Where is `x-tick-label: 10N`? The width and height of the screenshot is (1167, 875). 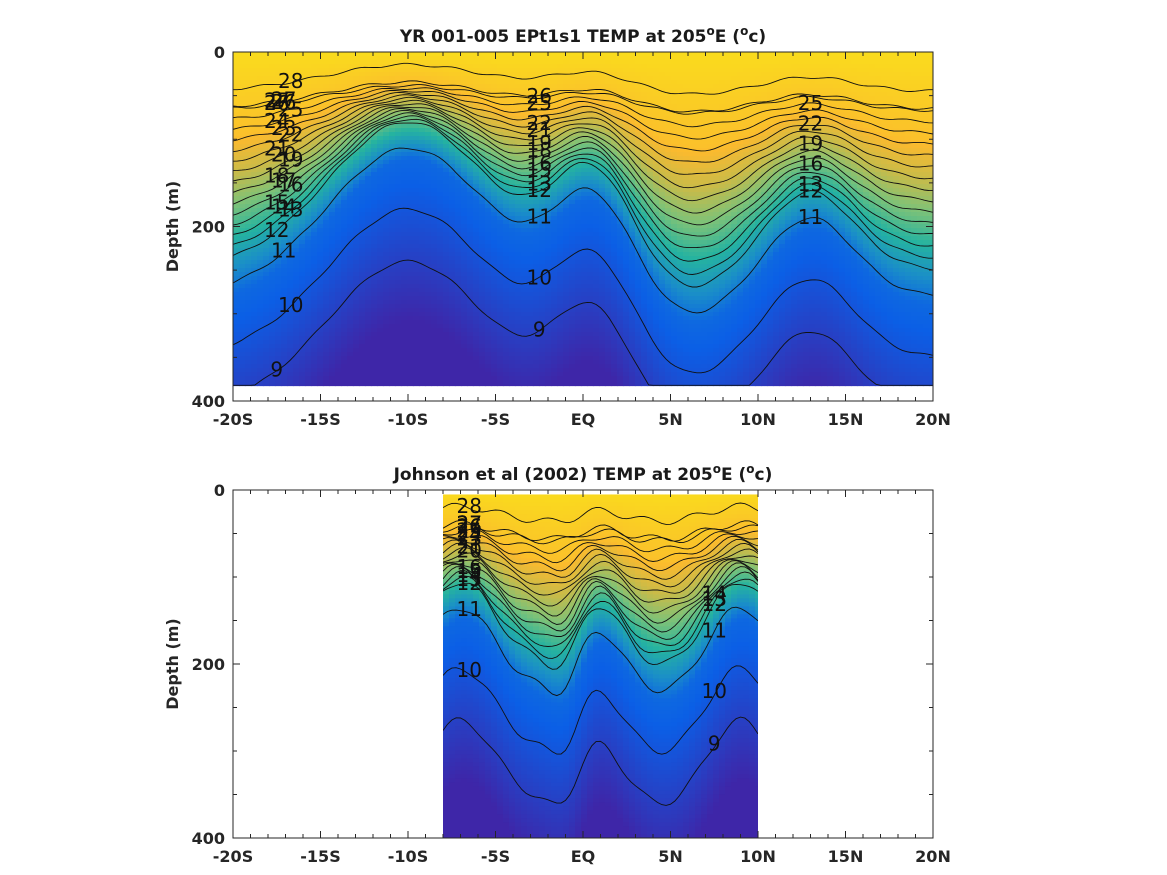 x-tick-label: 10N is located at coordinates (758, 419).